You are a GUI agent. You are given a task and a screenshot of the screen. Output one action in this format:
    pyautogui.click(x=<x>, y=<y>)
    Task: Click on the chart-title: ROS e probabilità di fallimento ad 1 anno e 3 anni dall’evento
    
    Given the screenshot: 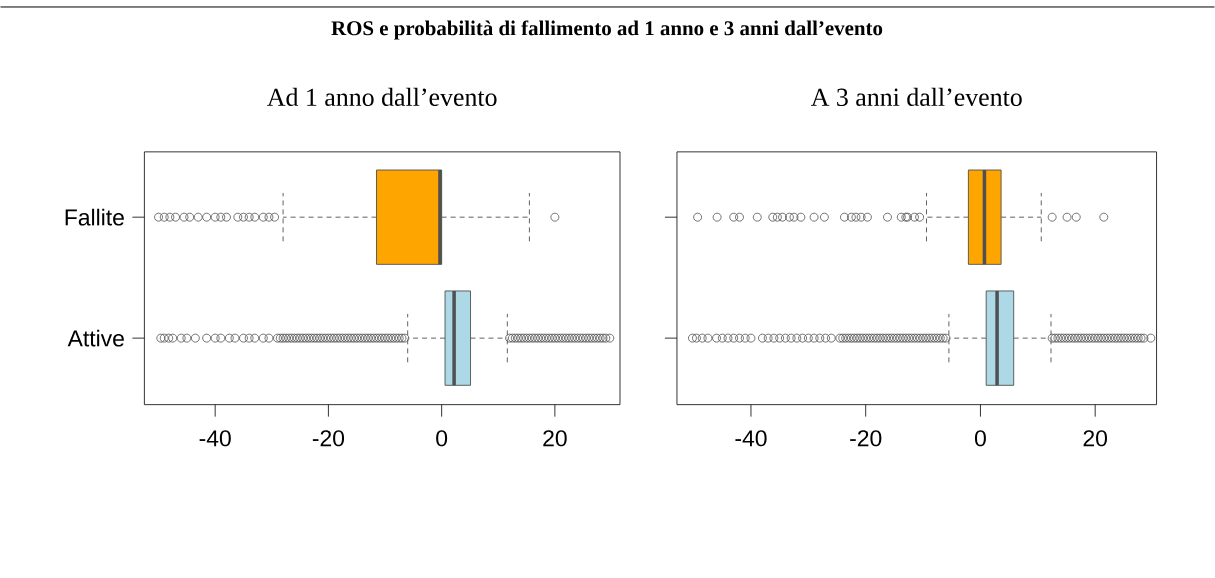 What is the action you would take?
    pyautogui.click(x=607, y=30)
    